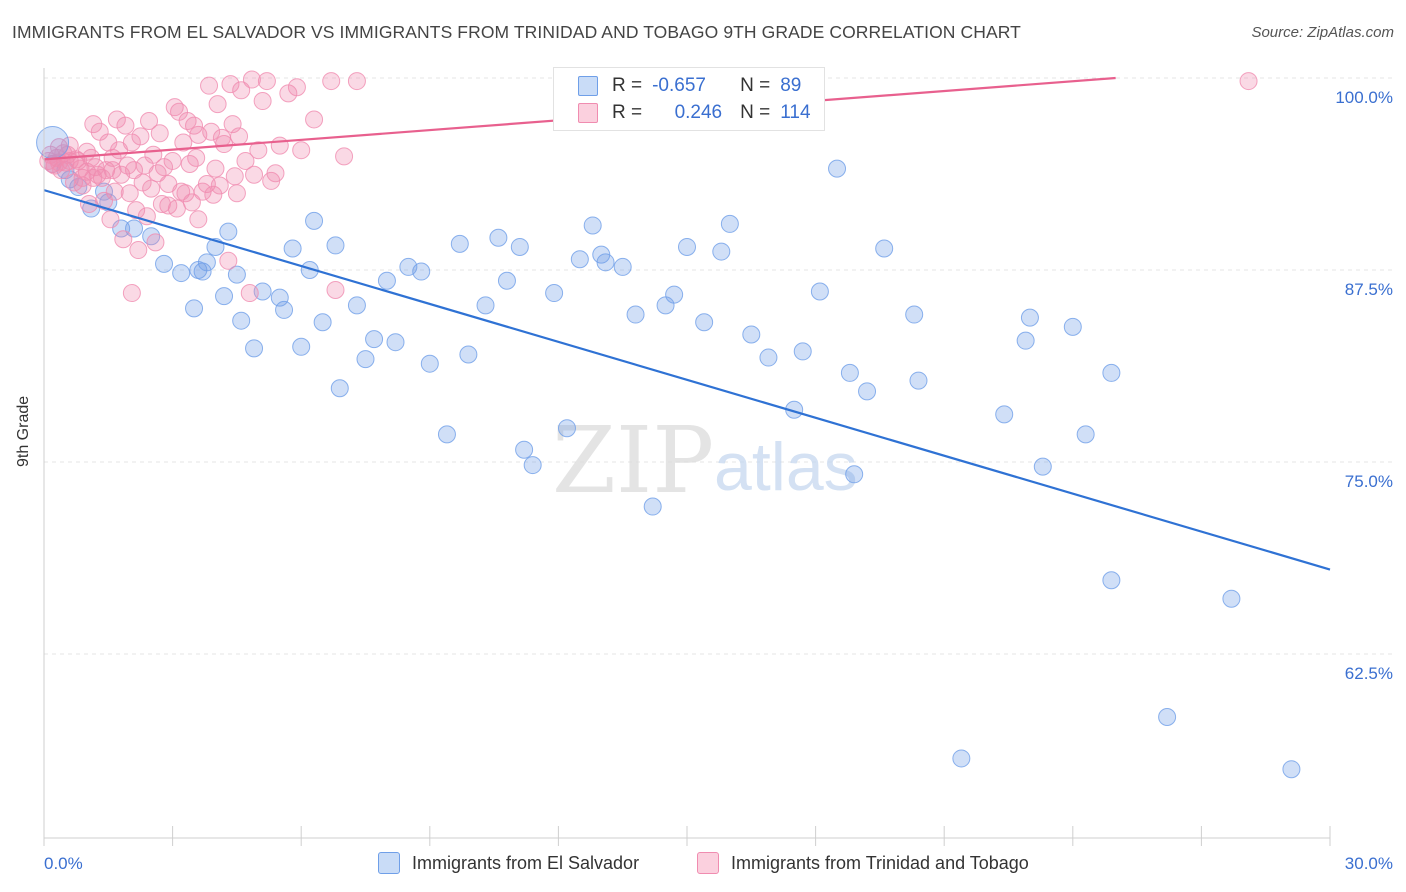  Describe the element at coordinates (698, 112) in the screenshot. I see `r-value: 0.246` at that location.